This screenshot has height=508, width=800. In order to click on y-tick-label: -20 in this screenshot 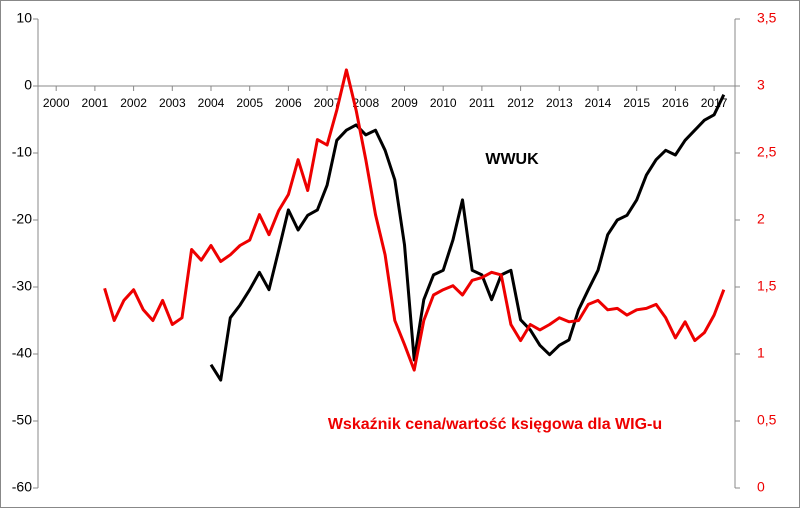, I will do `click(22, 219)`.